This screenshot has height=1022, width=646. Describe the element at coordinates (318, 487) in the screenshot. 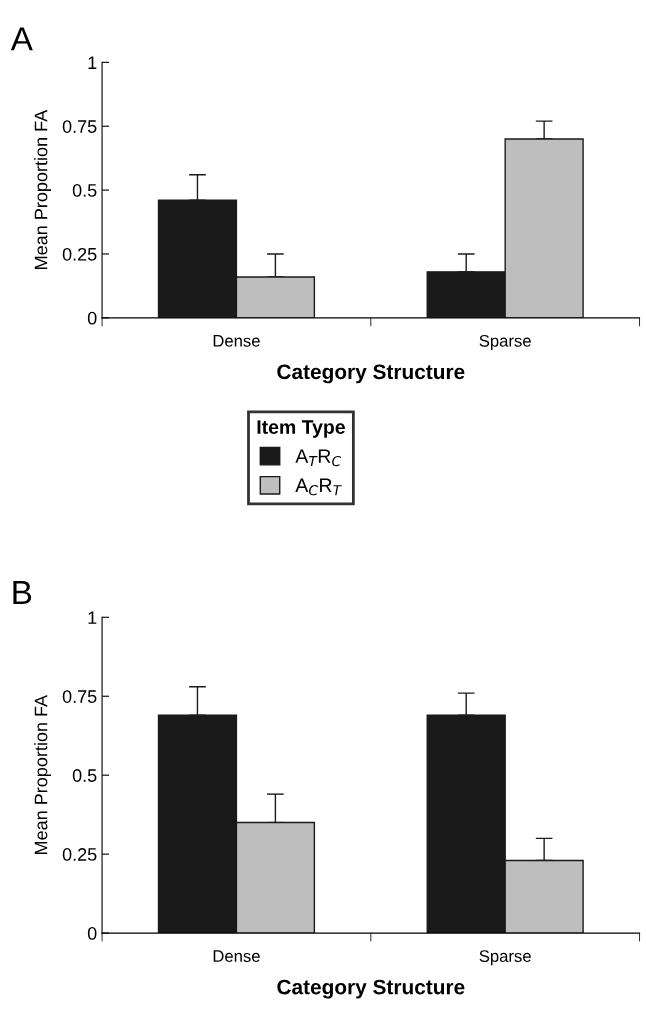

I see `legend-label: A$_{C}$R$_{T}$` at that location.